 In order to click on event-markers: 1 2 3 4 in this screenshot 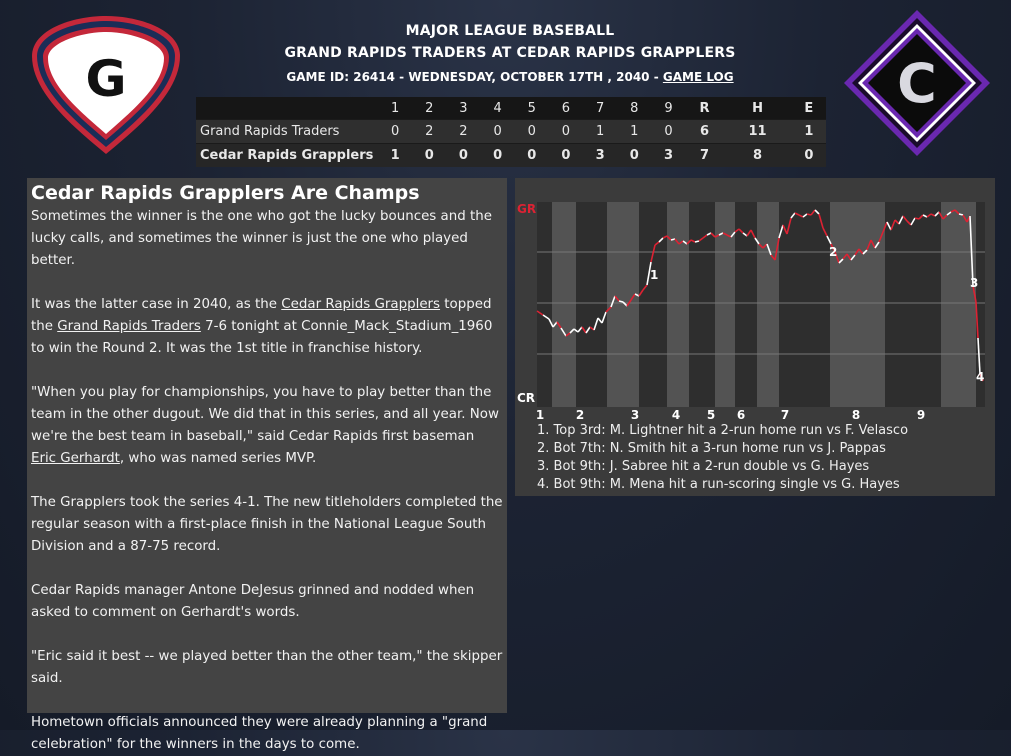, I will do `click(817, 314)`.